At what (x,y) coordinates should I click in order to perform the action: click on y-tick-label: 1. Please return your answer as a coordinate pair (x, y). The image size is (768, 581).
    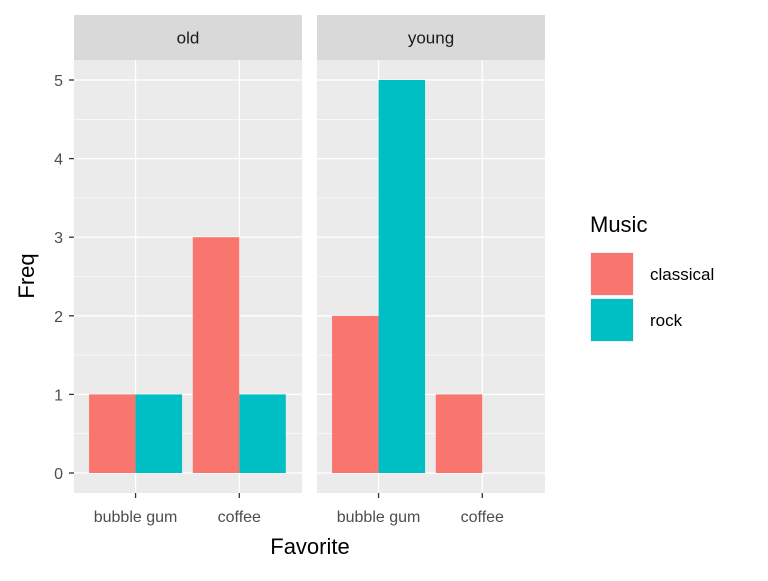
    Looking at the image, I should click on (58, 395).